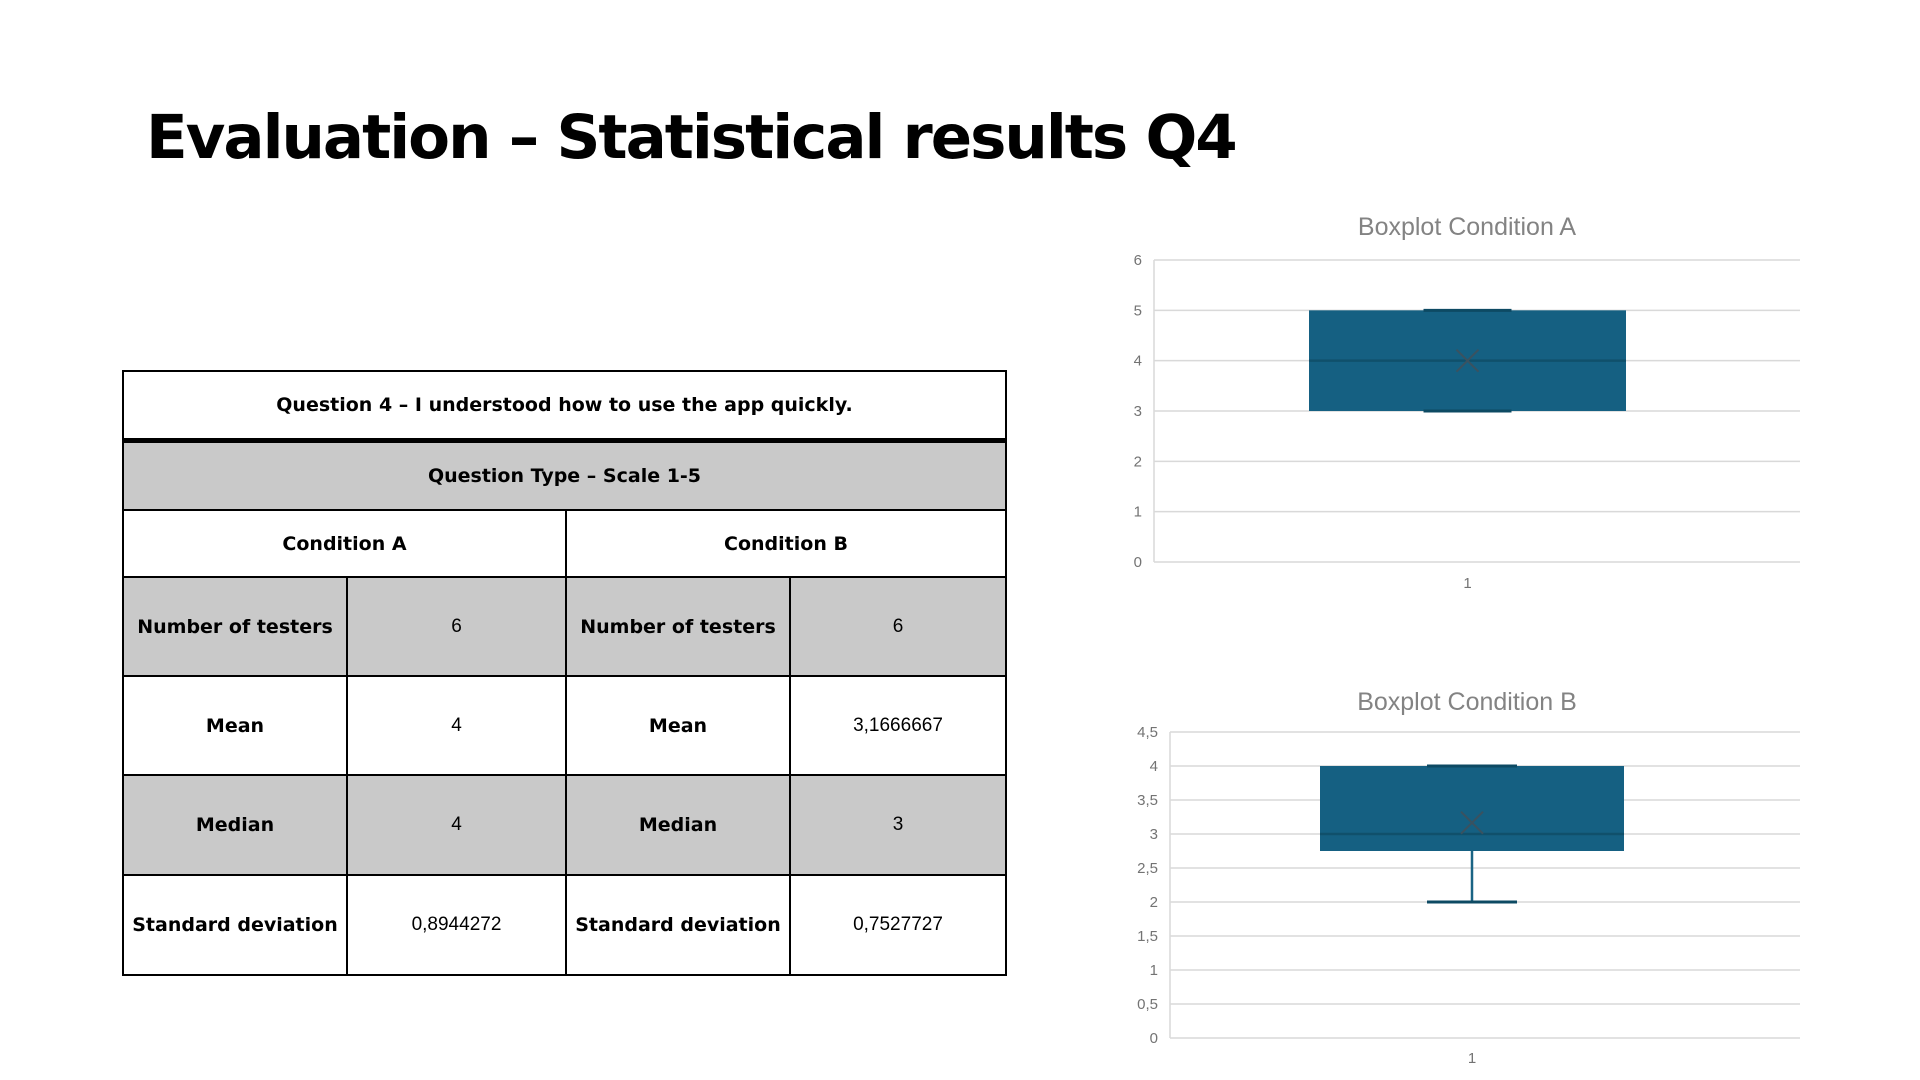 The width and height of the screenshot is (1920, 1080). I want to click on stat-value-cell: 0,8944272, so click(456, 925).